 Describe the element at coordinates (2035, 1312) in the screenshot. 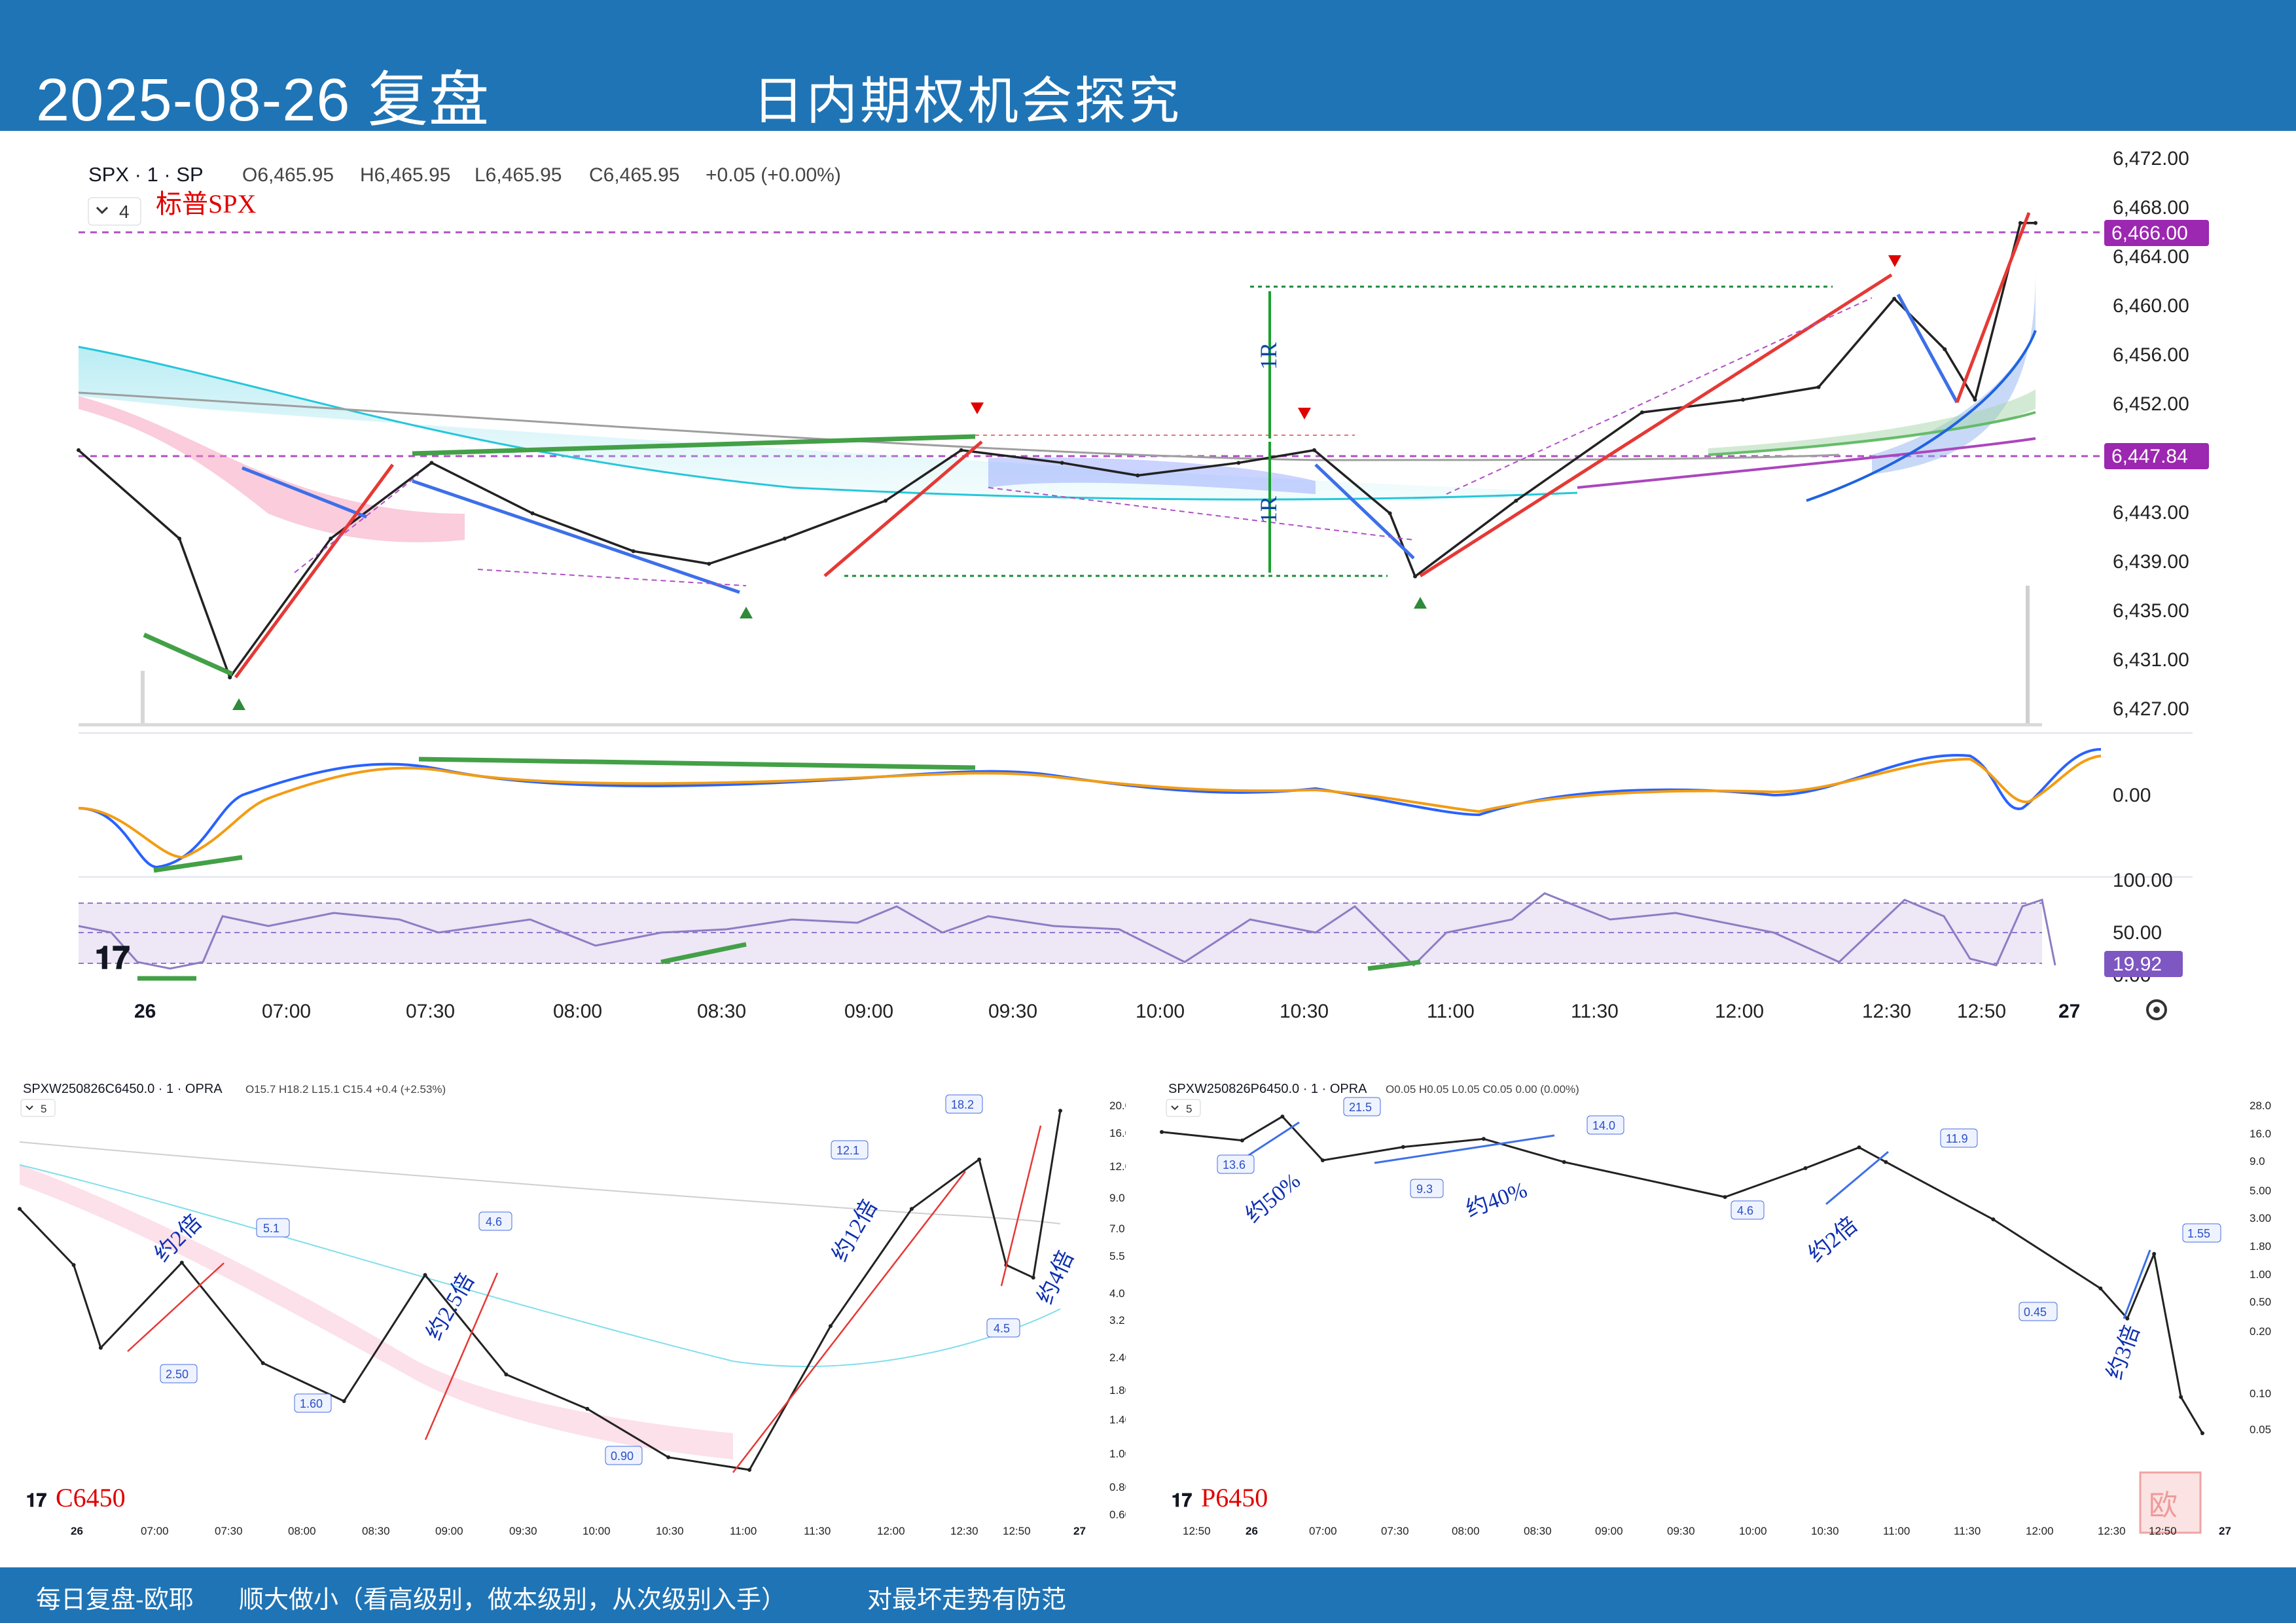

I see `put-price-label-text: 0.45` at that location.